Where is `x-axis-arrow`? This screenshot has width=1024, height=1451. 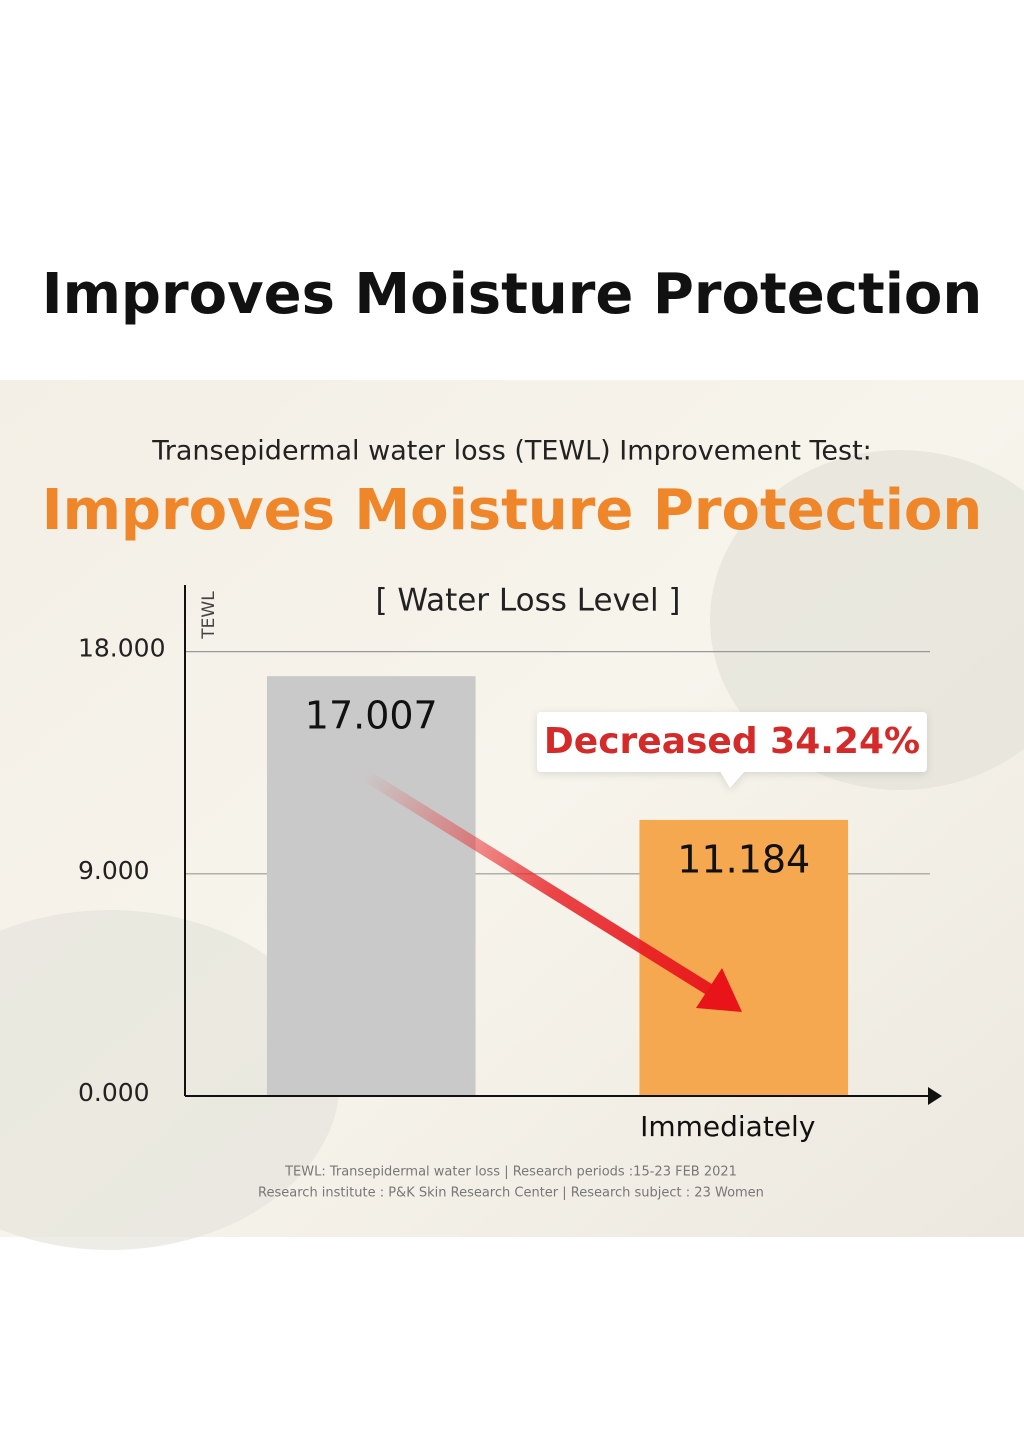
x-axis-arrow is located at coordinates (935, 1096).